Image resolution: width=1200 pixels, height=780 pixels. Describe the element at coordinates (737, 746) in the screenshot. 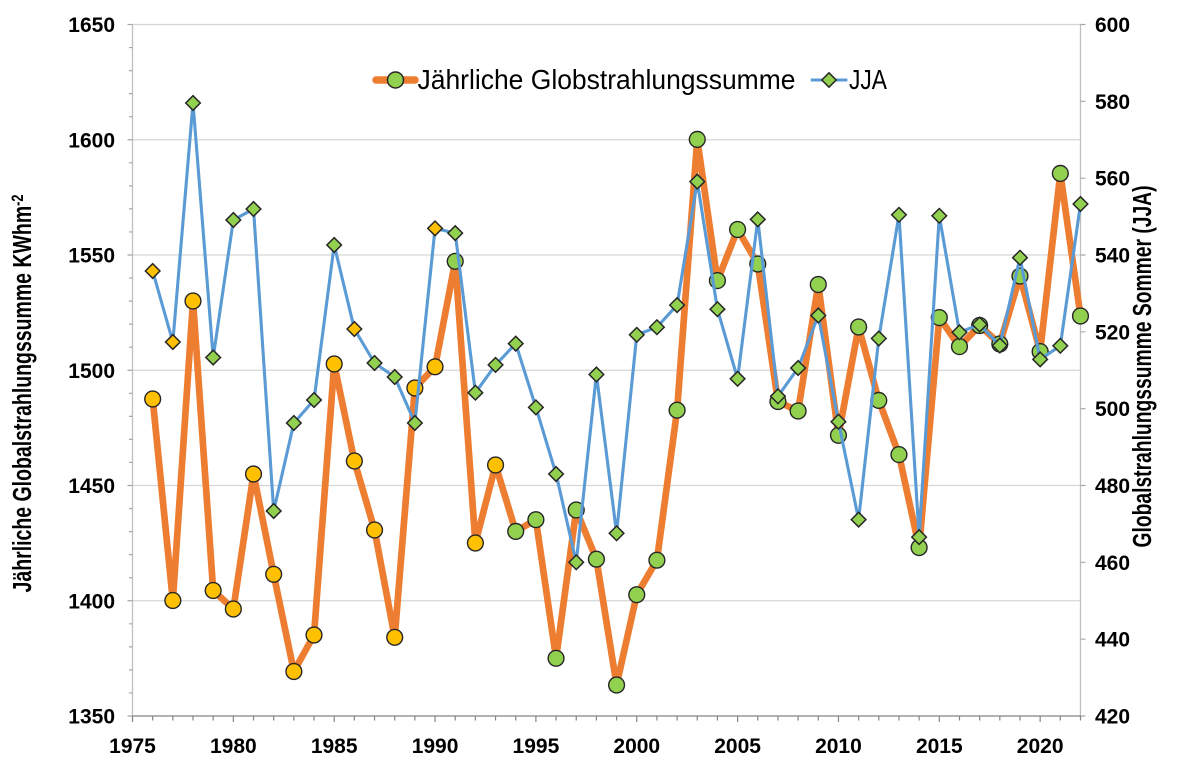

I see `svg-text: 2005` at that location.